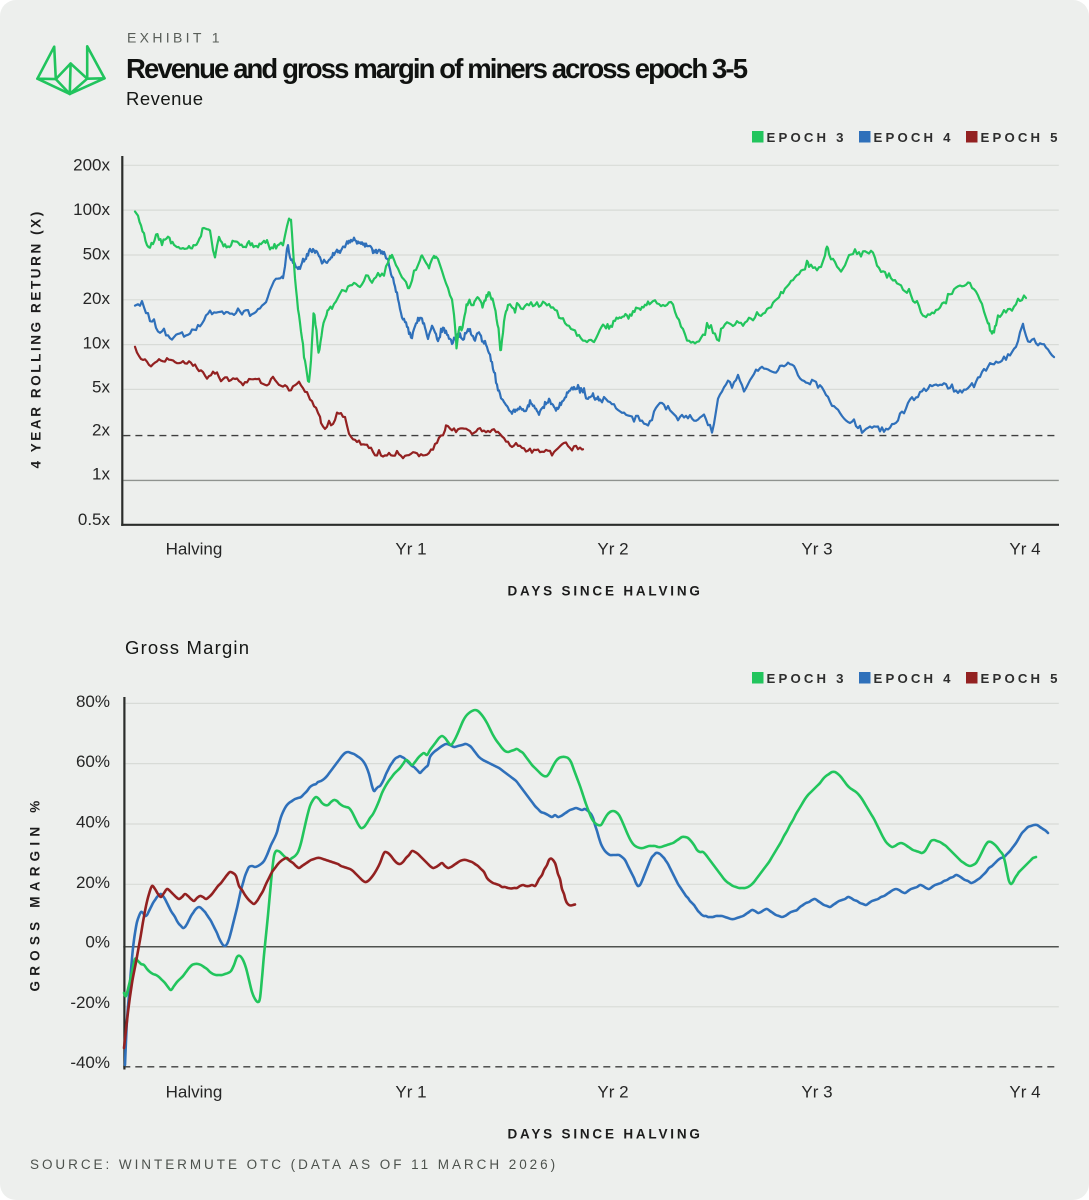  What do you see at coordinates (93, 822) in the screenshot?
I see `svg-text: 40%` at bounding box center [93, 822].